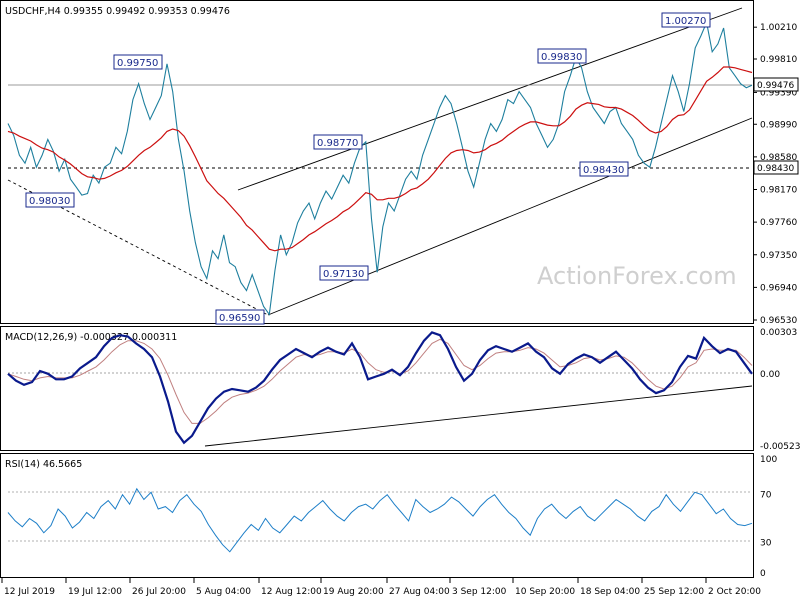 This screenshot has width=800, height=600. I want to click on annotation-label: 0.98430, so click(603, 170).